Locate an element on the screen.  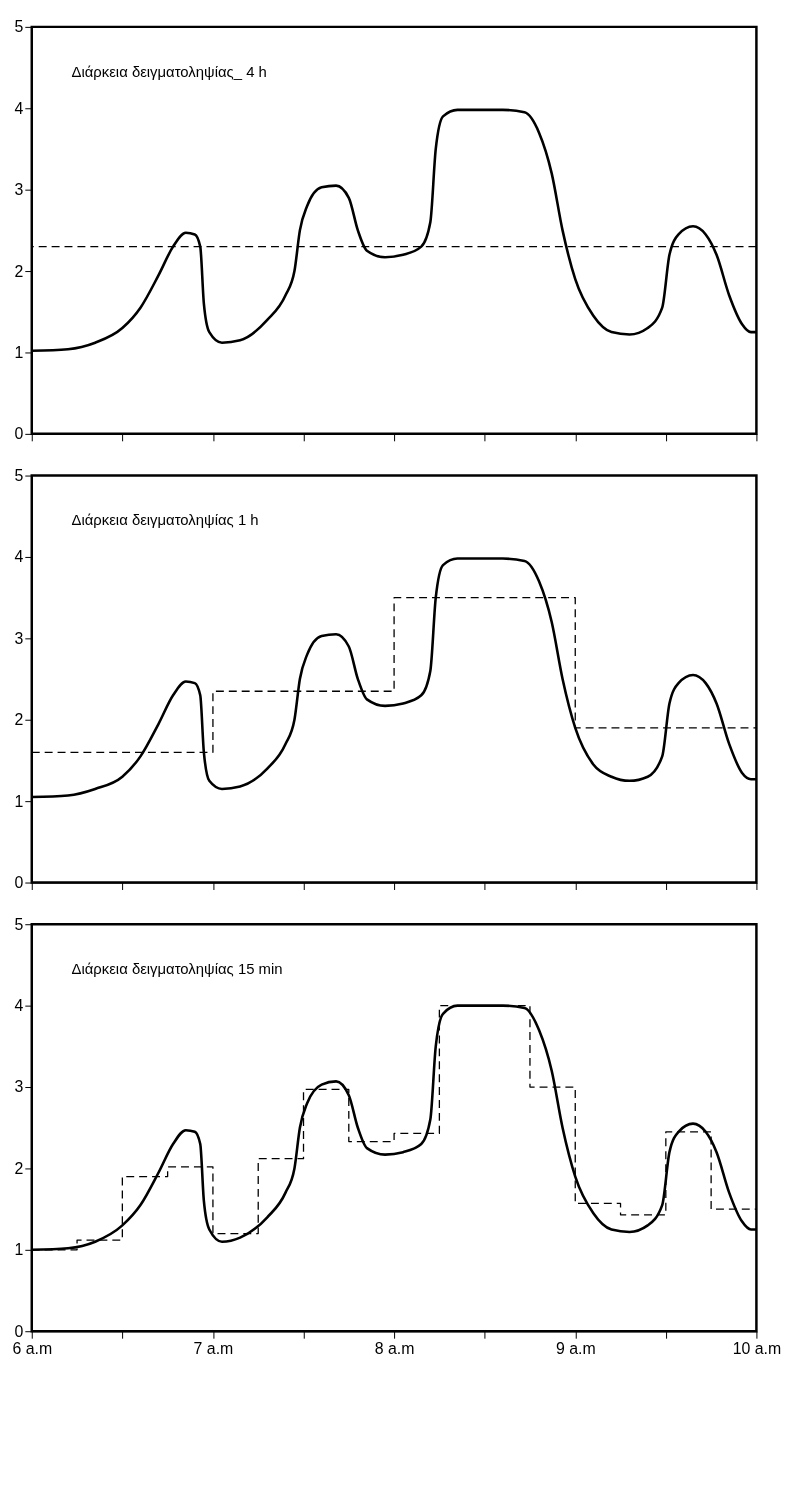
x-tick-label: 8 a.m is located at coordinates (394, 1348).